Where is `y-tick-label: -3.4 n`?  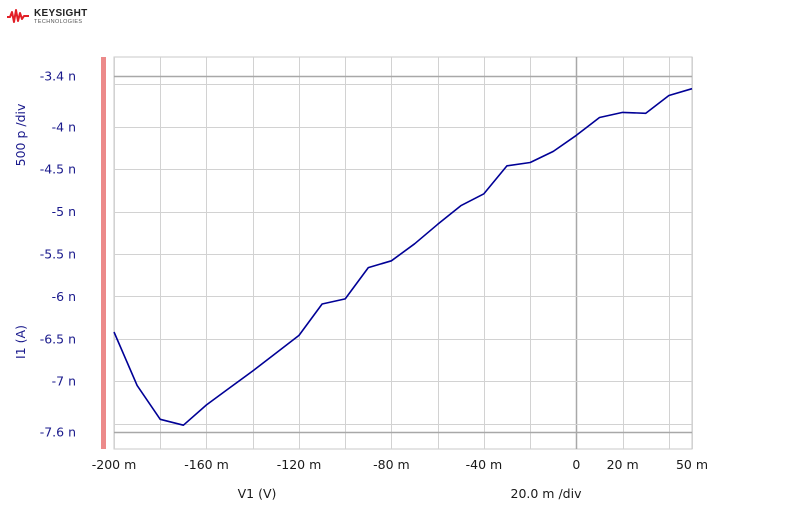 y-tick-label: -3.4 n is located at coordinates (58, 76).